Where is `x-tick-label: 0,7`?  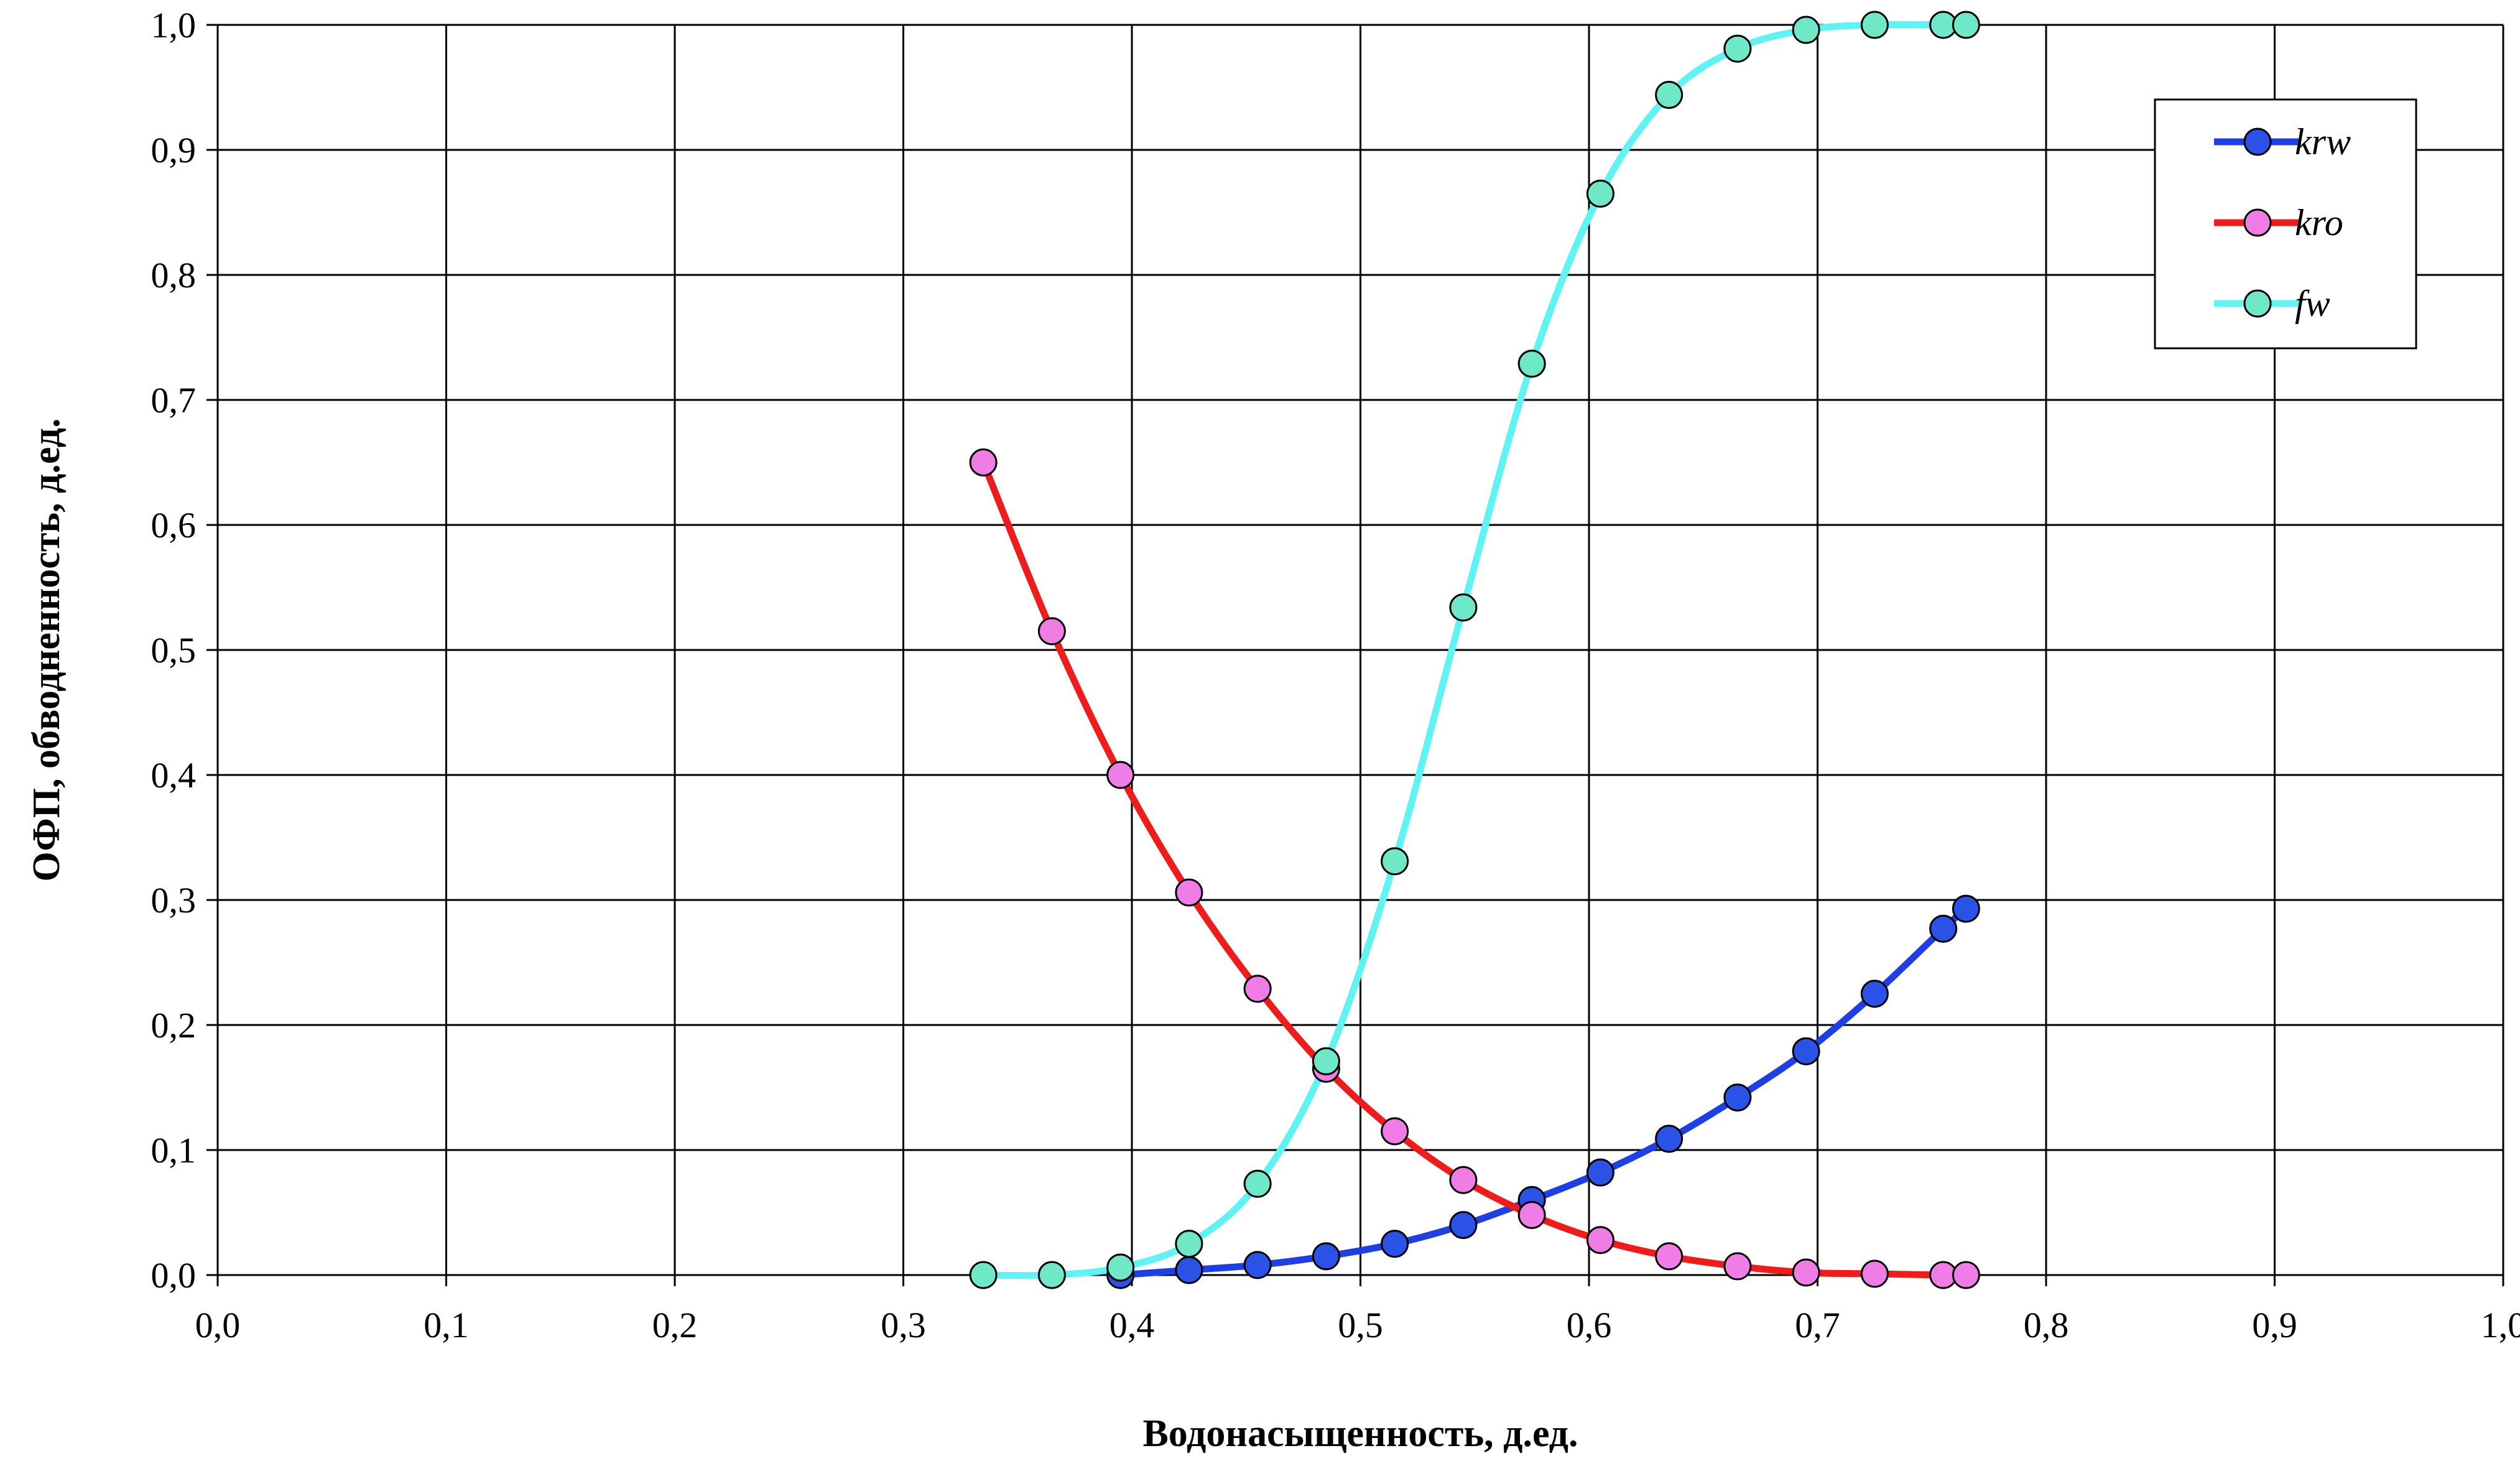 x-tick-label: 0,7 is located at coordinates (1817, 1325).